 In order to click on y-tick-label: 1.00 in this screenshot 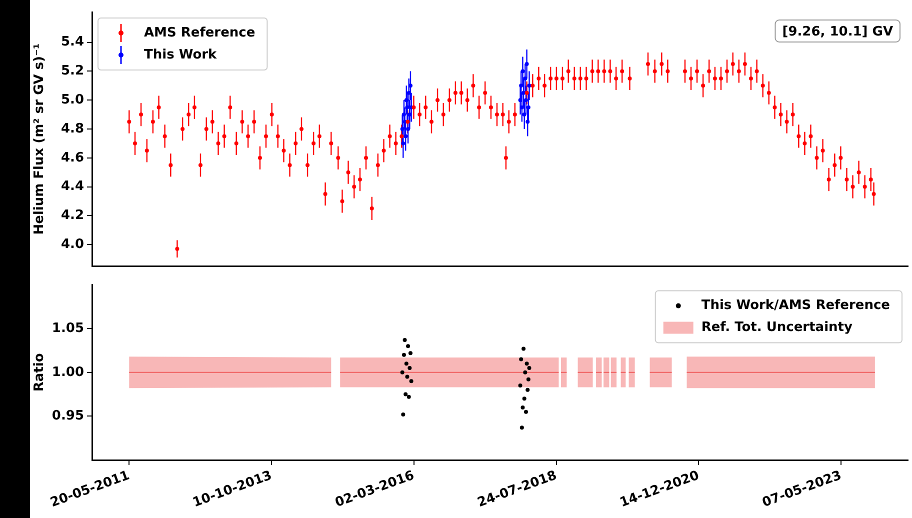, I will do `click(68, 372)`.